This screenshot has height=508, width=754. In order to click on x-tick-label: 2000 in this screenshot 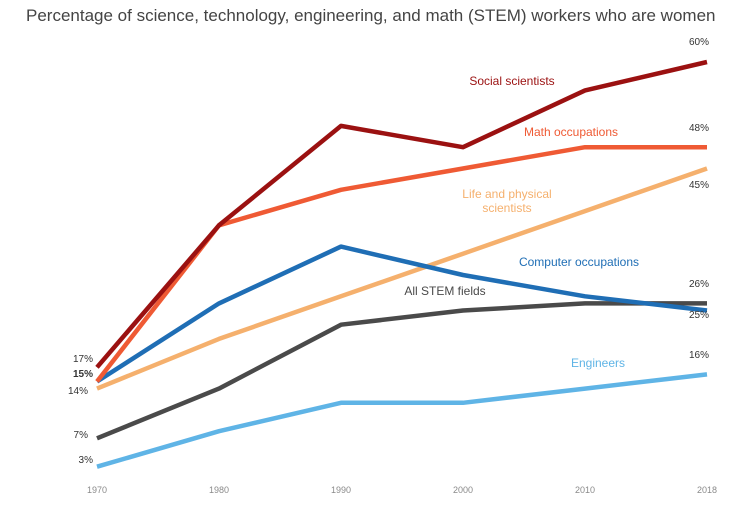, I will do `click(463, 490)`.